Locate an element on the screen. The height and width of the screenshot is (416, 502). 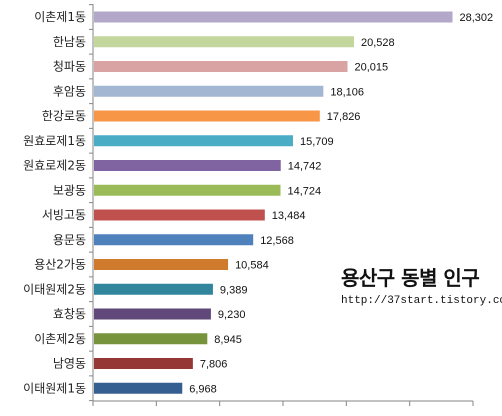
category-label: 한강로동 is located at coordinates (64, 116).